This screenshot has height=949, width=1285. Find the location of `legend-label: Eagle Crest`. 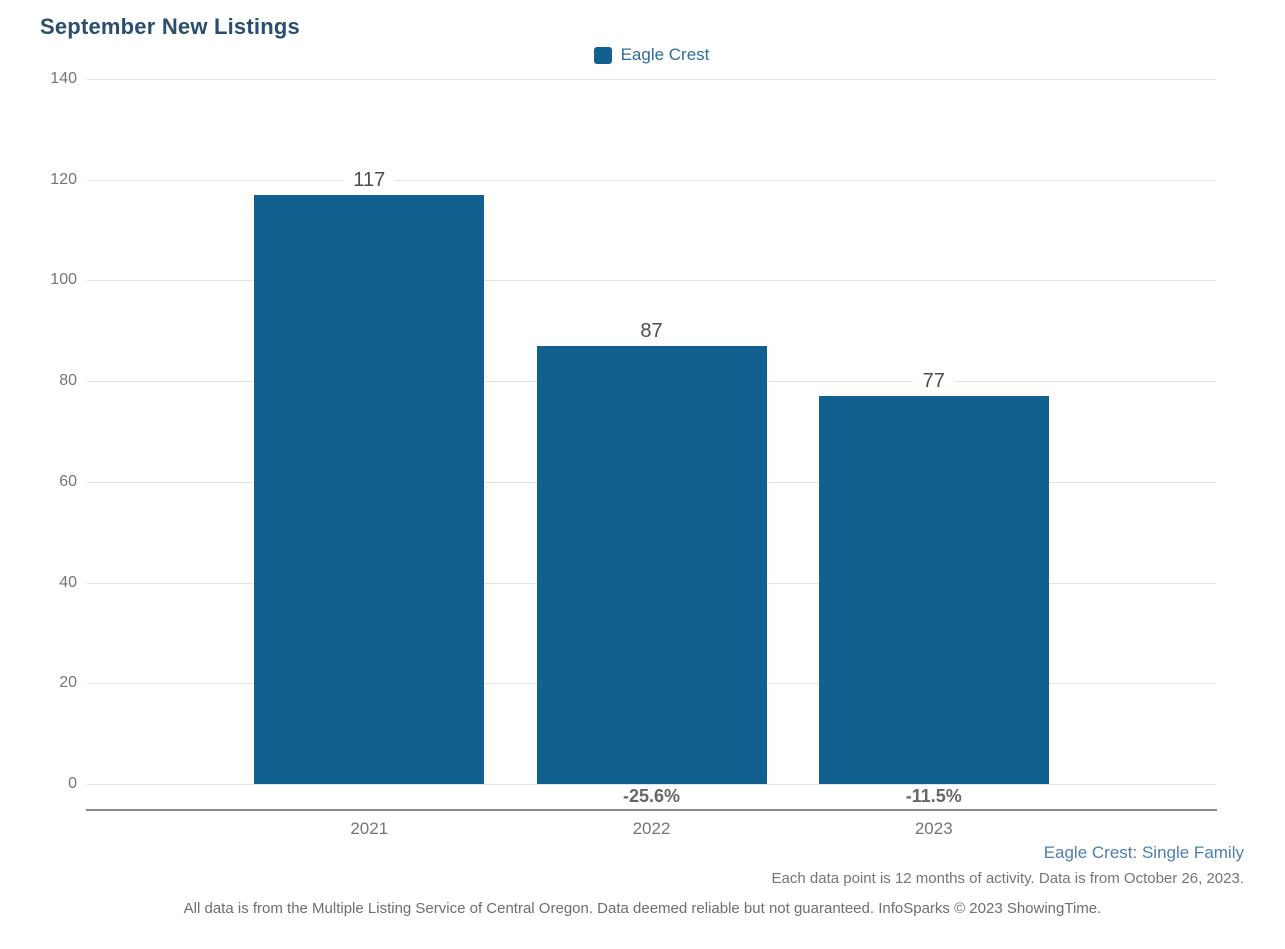

legend-label: Eagle Crest is located at coordinates (665, 54).